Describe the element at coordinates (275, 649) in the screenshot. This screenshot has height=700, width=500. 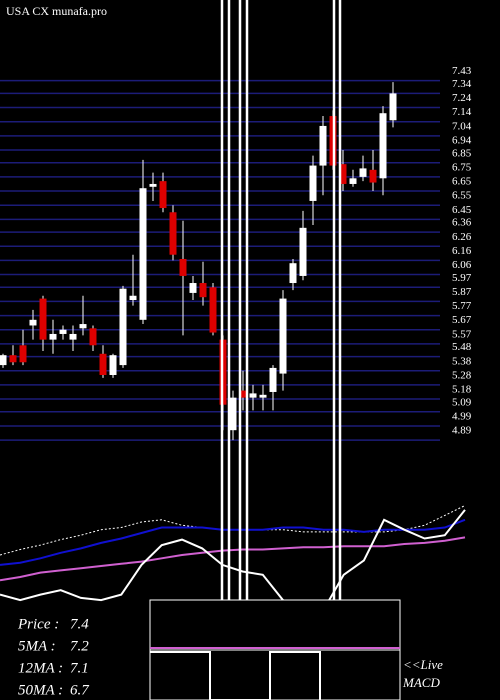
I see `macd-box` at that location.